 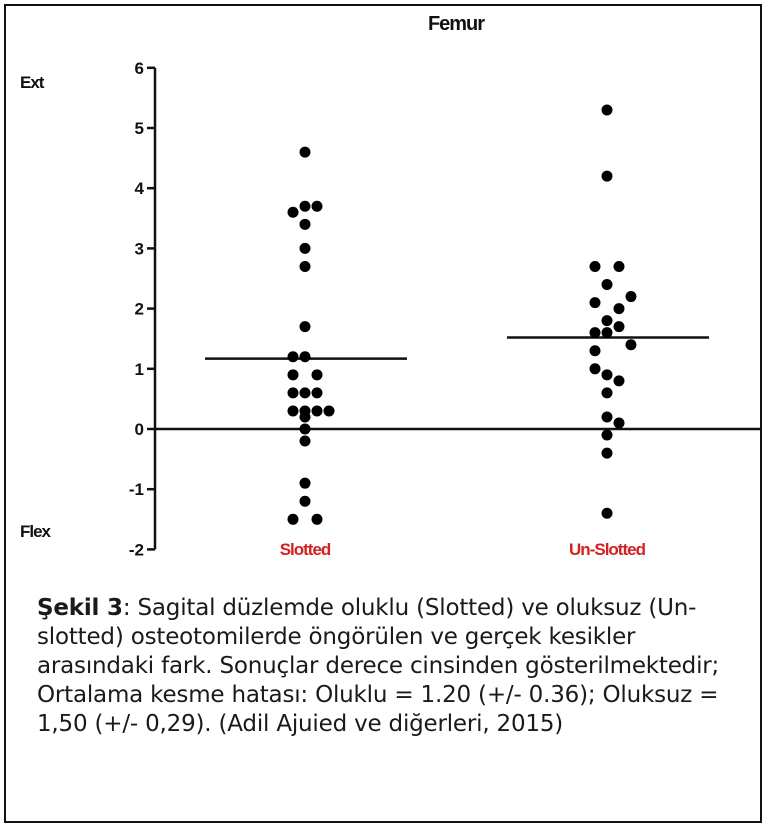 What do you see at coordinates (456, 24) in the screenshot?
I see `chart-title: Femur` at bounding box center [456, 24].